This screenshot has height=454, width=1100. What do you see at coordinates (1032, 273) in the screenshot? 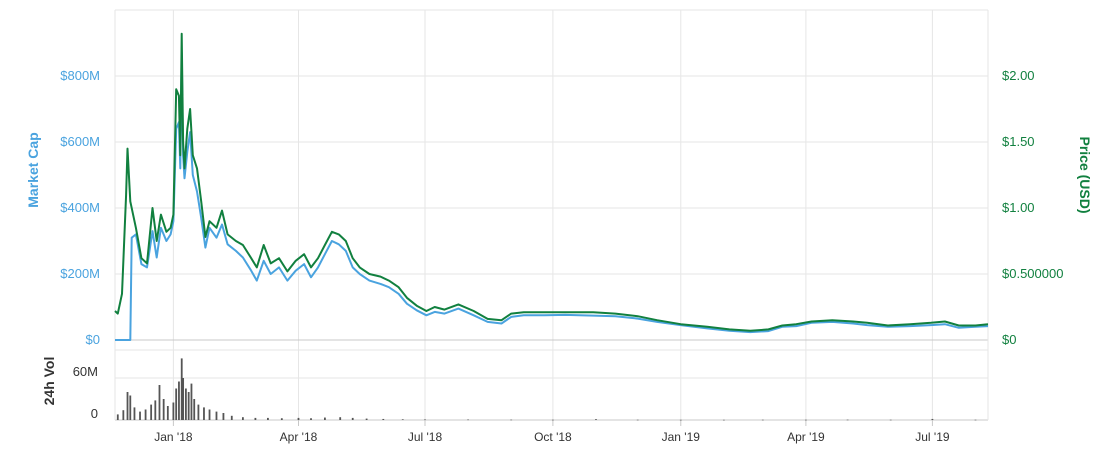
I see `price-tick-label: $0.500000` at bounding box center [1032, 273].